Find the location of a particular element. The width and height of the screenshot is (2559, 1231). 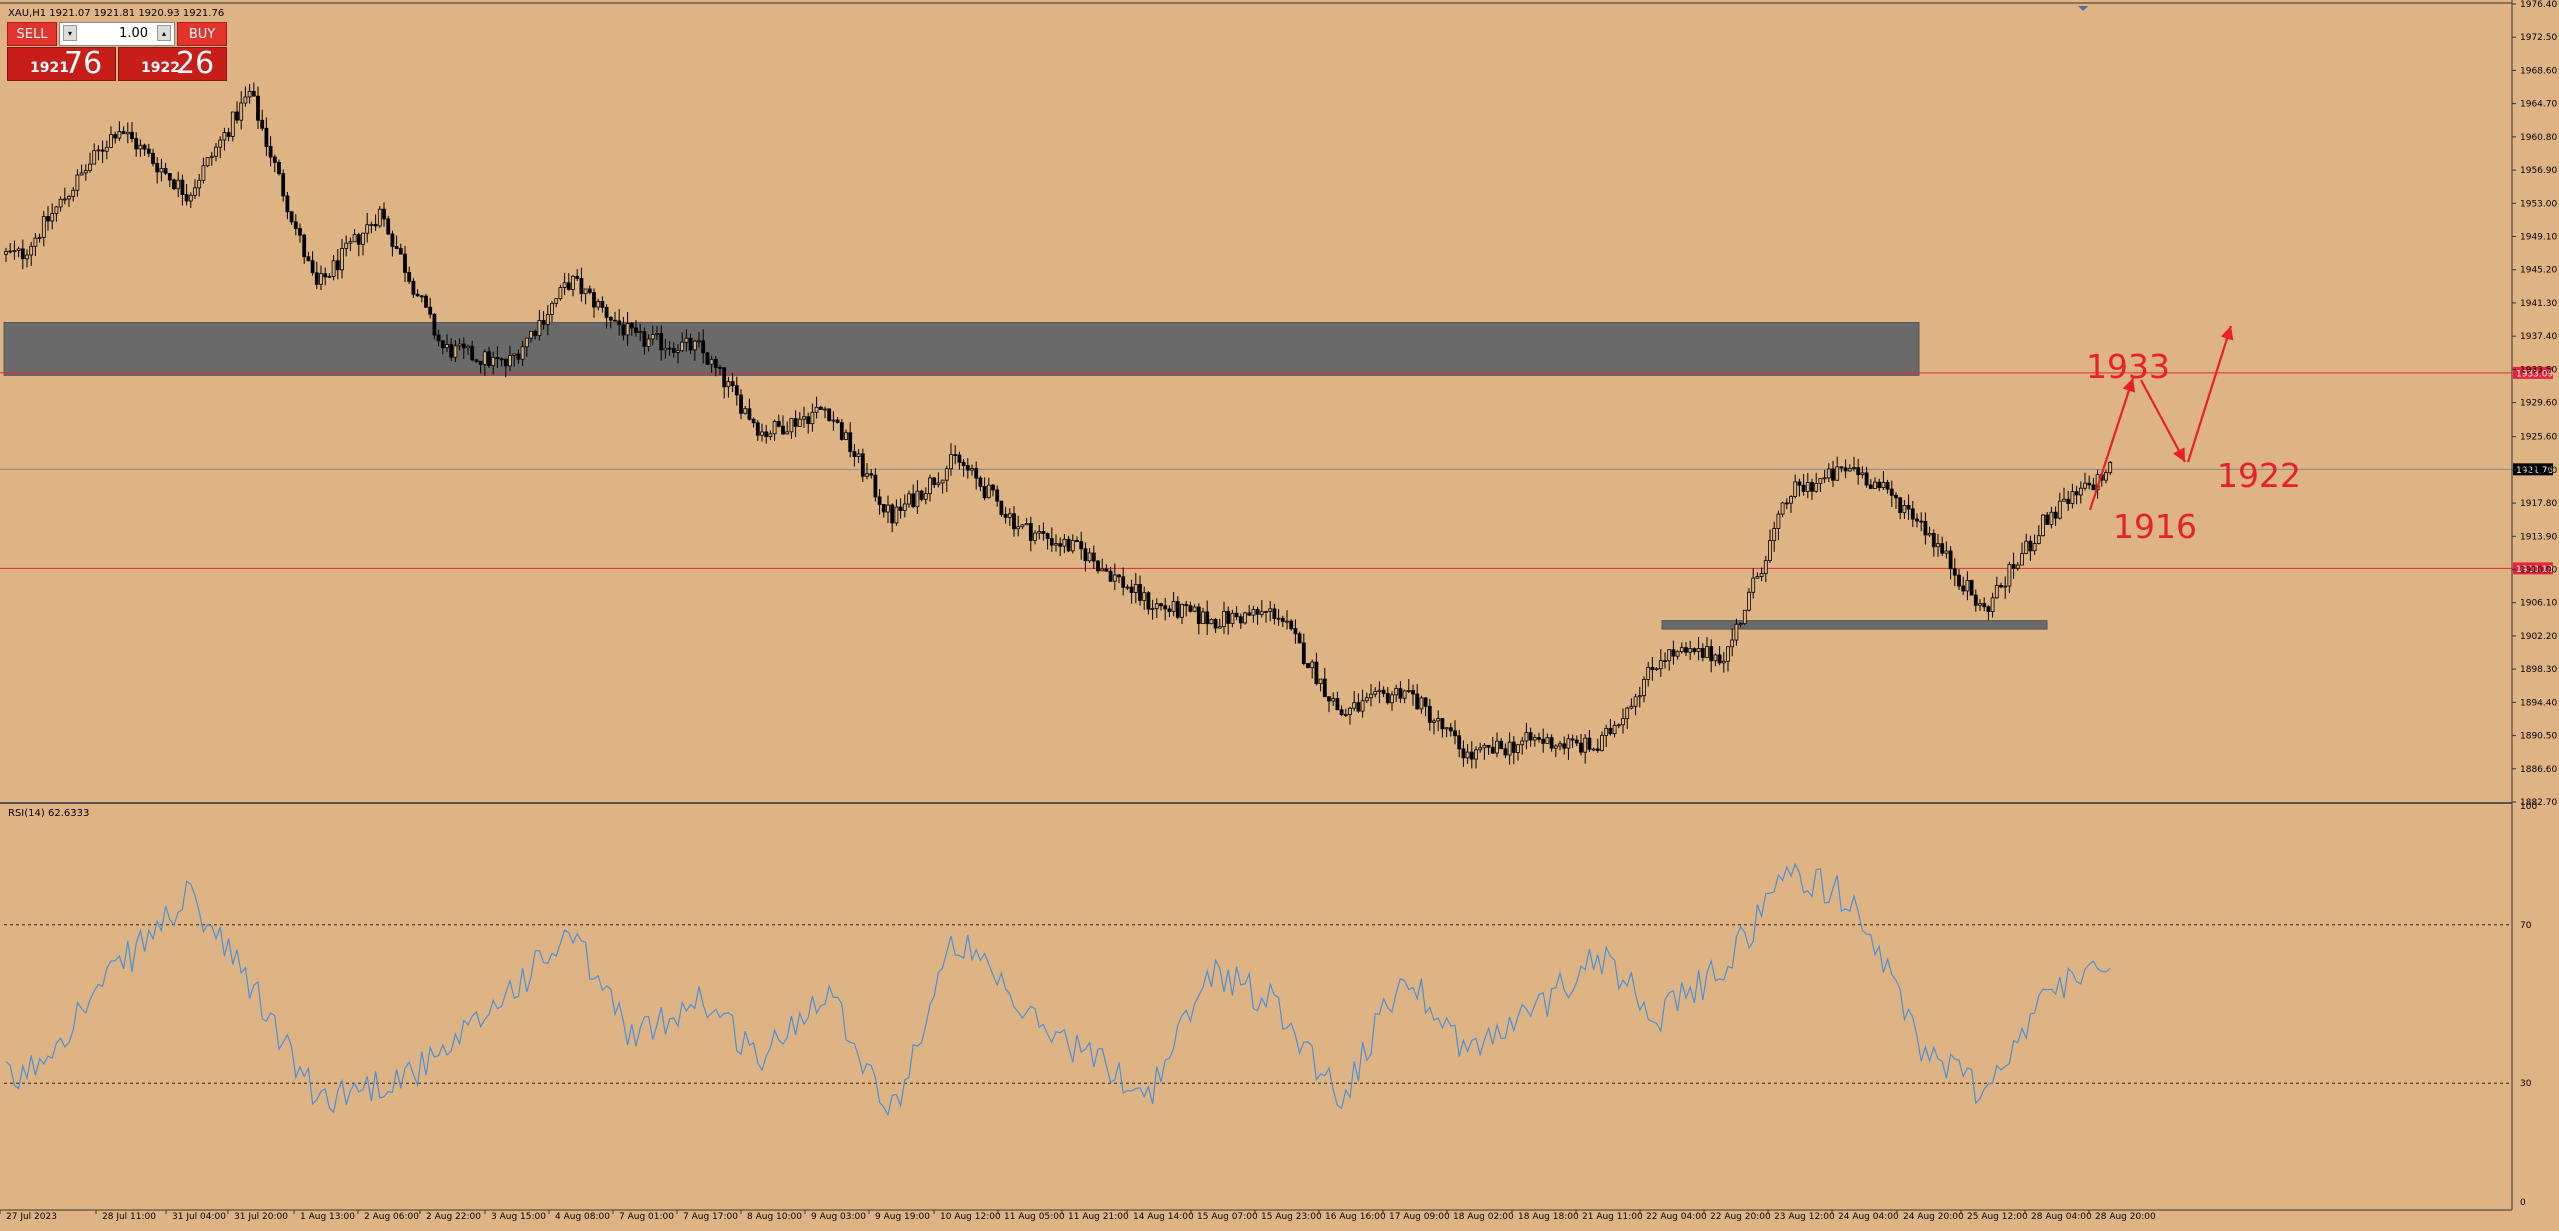

resistance-zone is located at coordinates (961, 349).